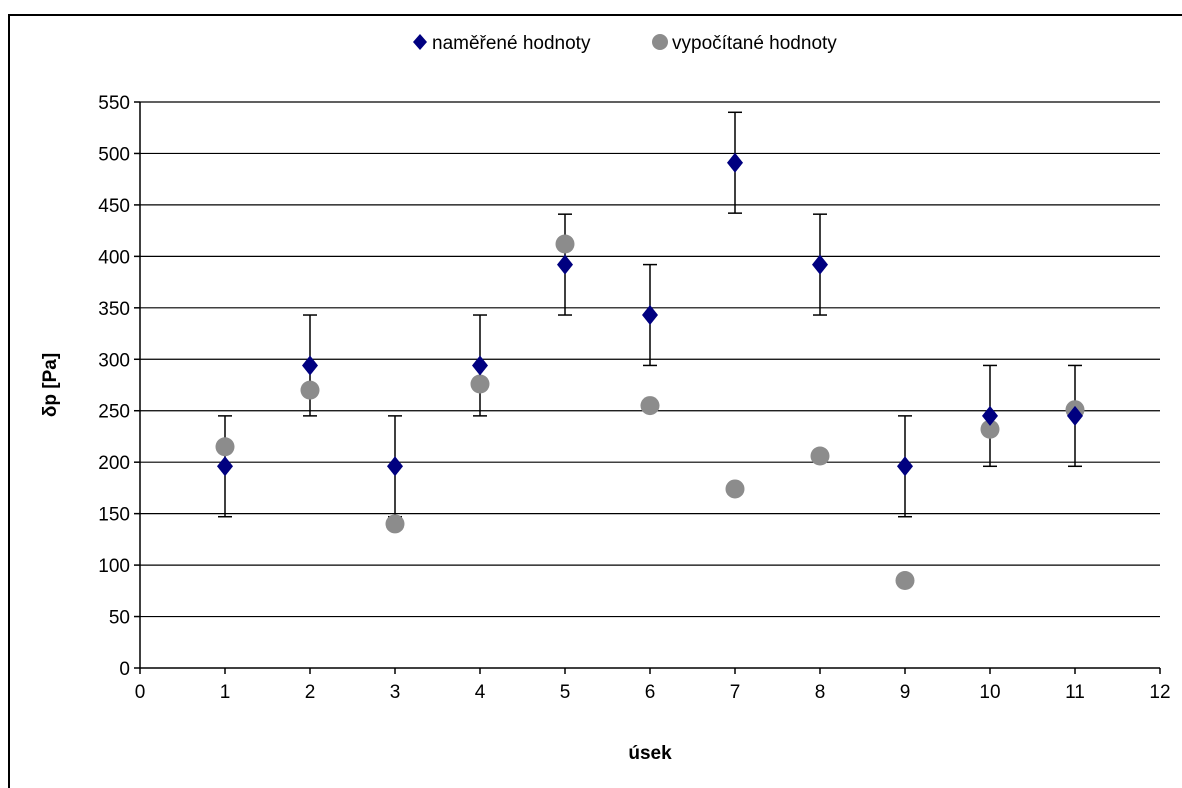 Image resolution: width=1182 pixels, height=788 pixels. Describe the element at coordinates (114, 257) in the screenshot. I see `y-tick-label: 400` at that location.